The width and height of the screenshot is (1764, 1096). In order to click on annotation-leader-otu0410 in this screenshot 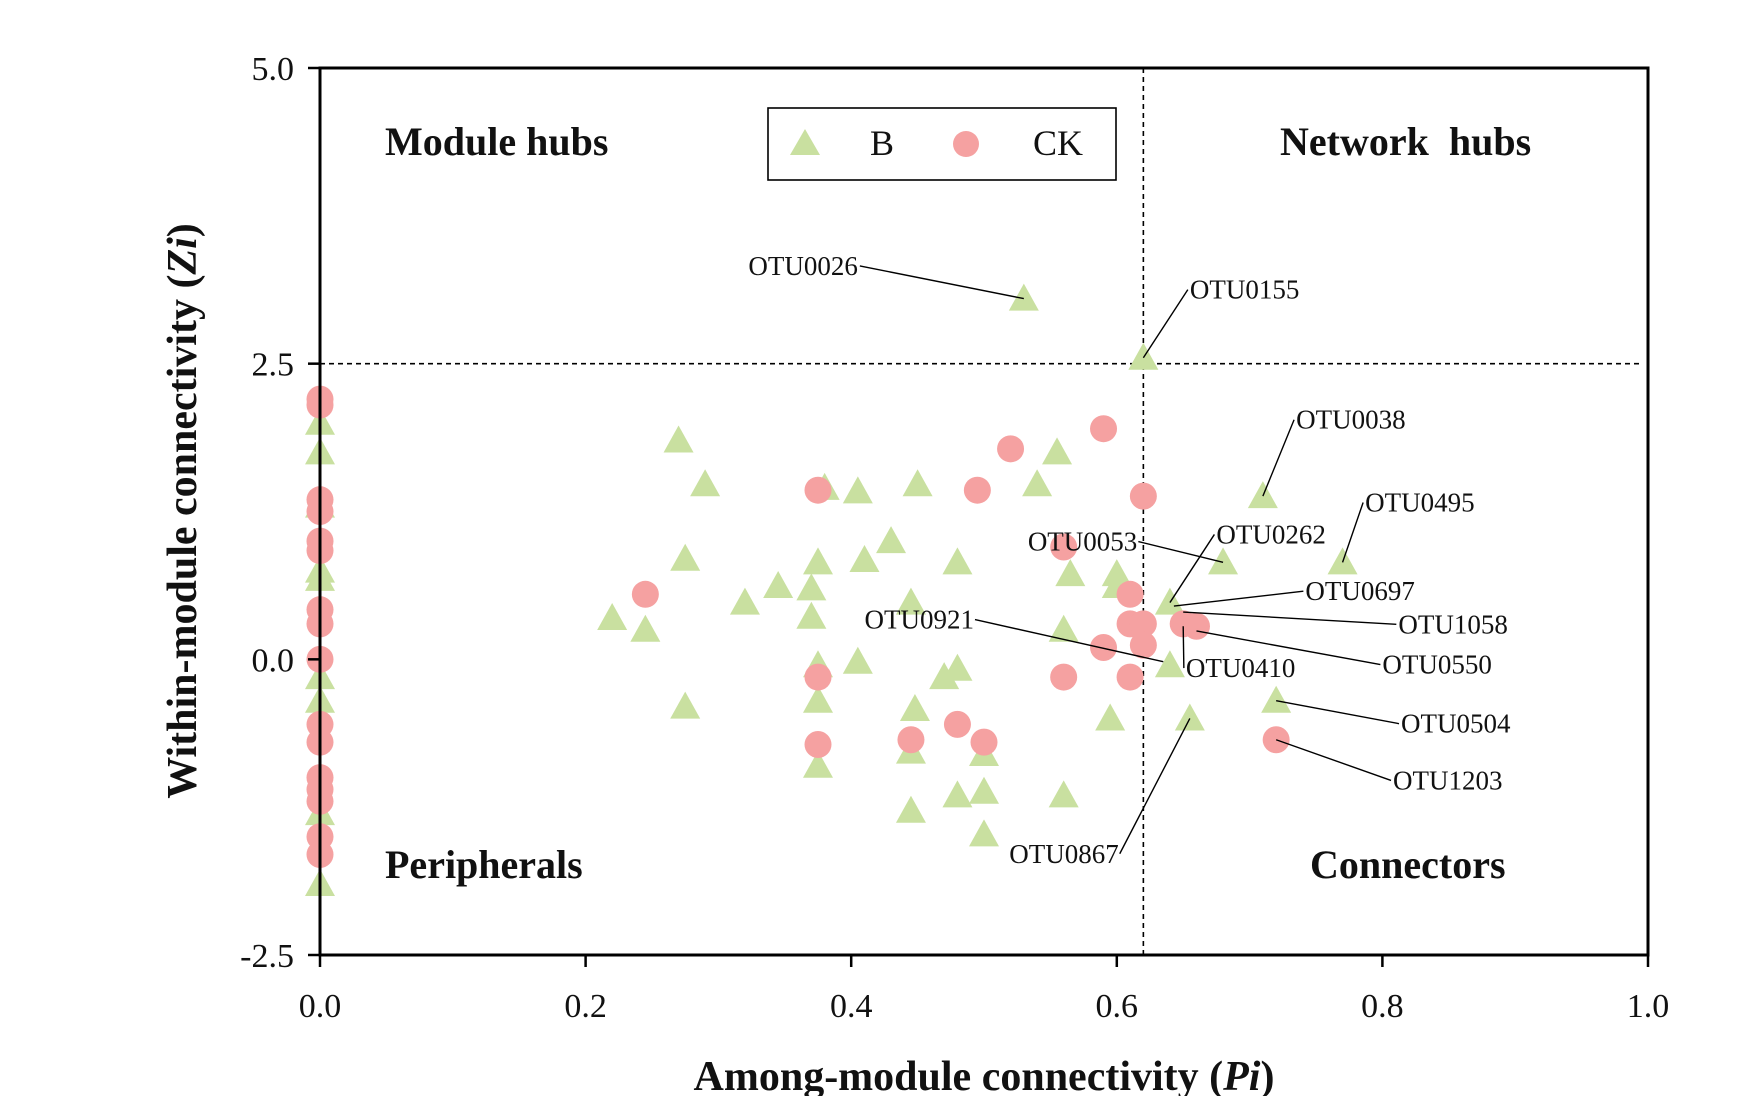, I will do `click(1183, 647)`.